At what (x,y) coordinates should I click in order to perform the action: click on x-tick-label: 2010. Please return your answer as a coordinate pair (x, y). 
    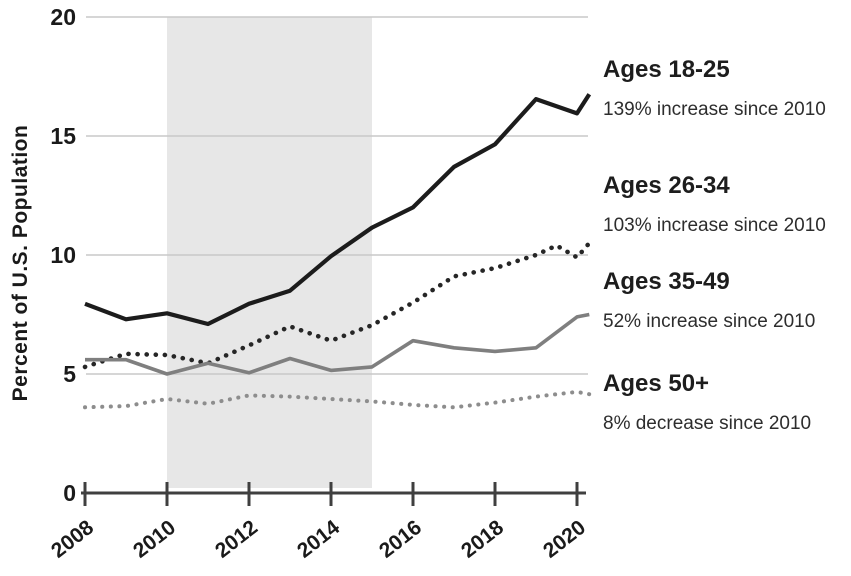
    Looking at the image, I should click on (154, 539).